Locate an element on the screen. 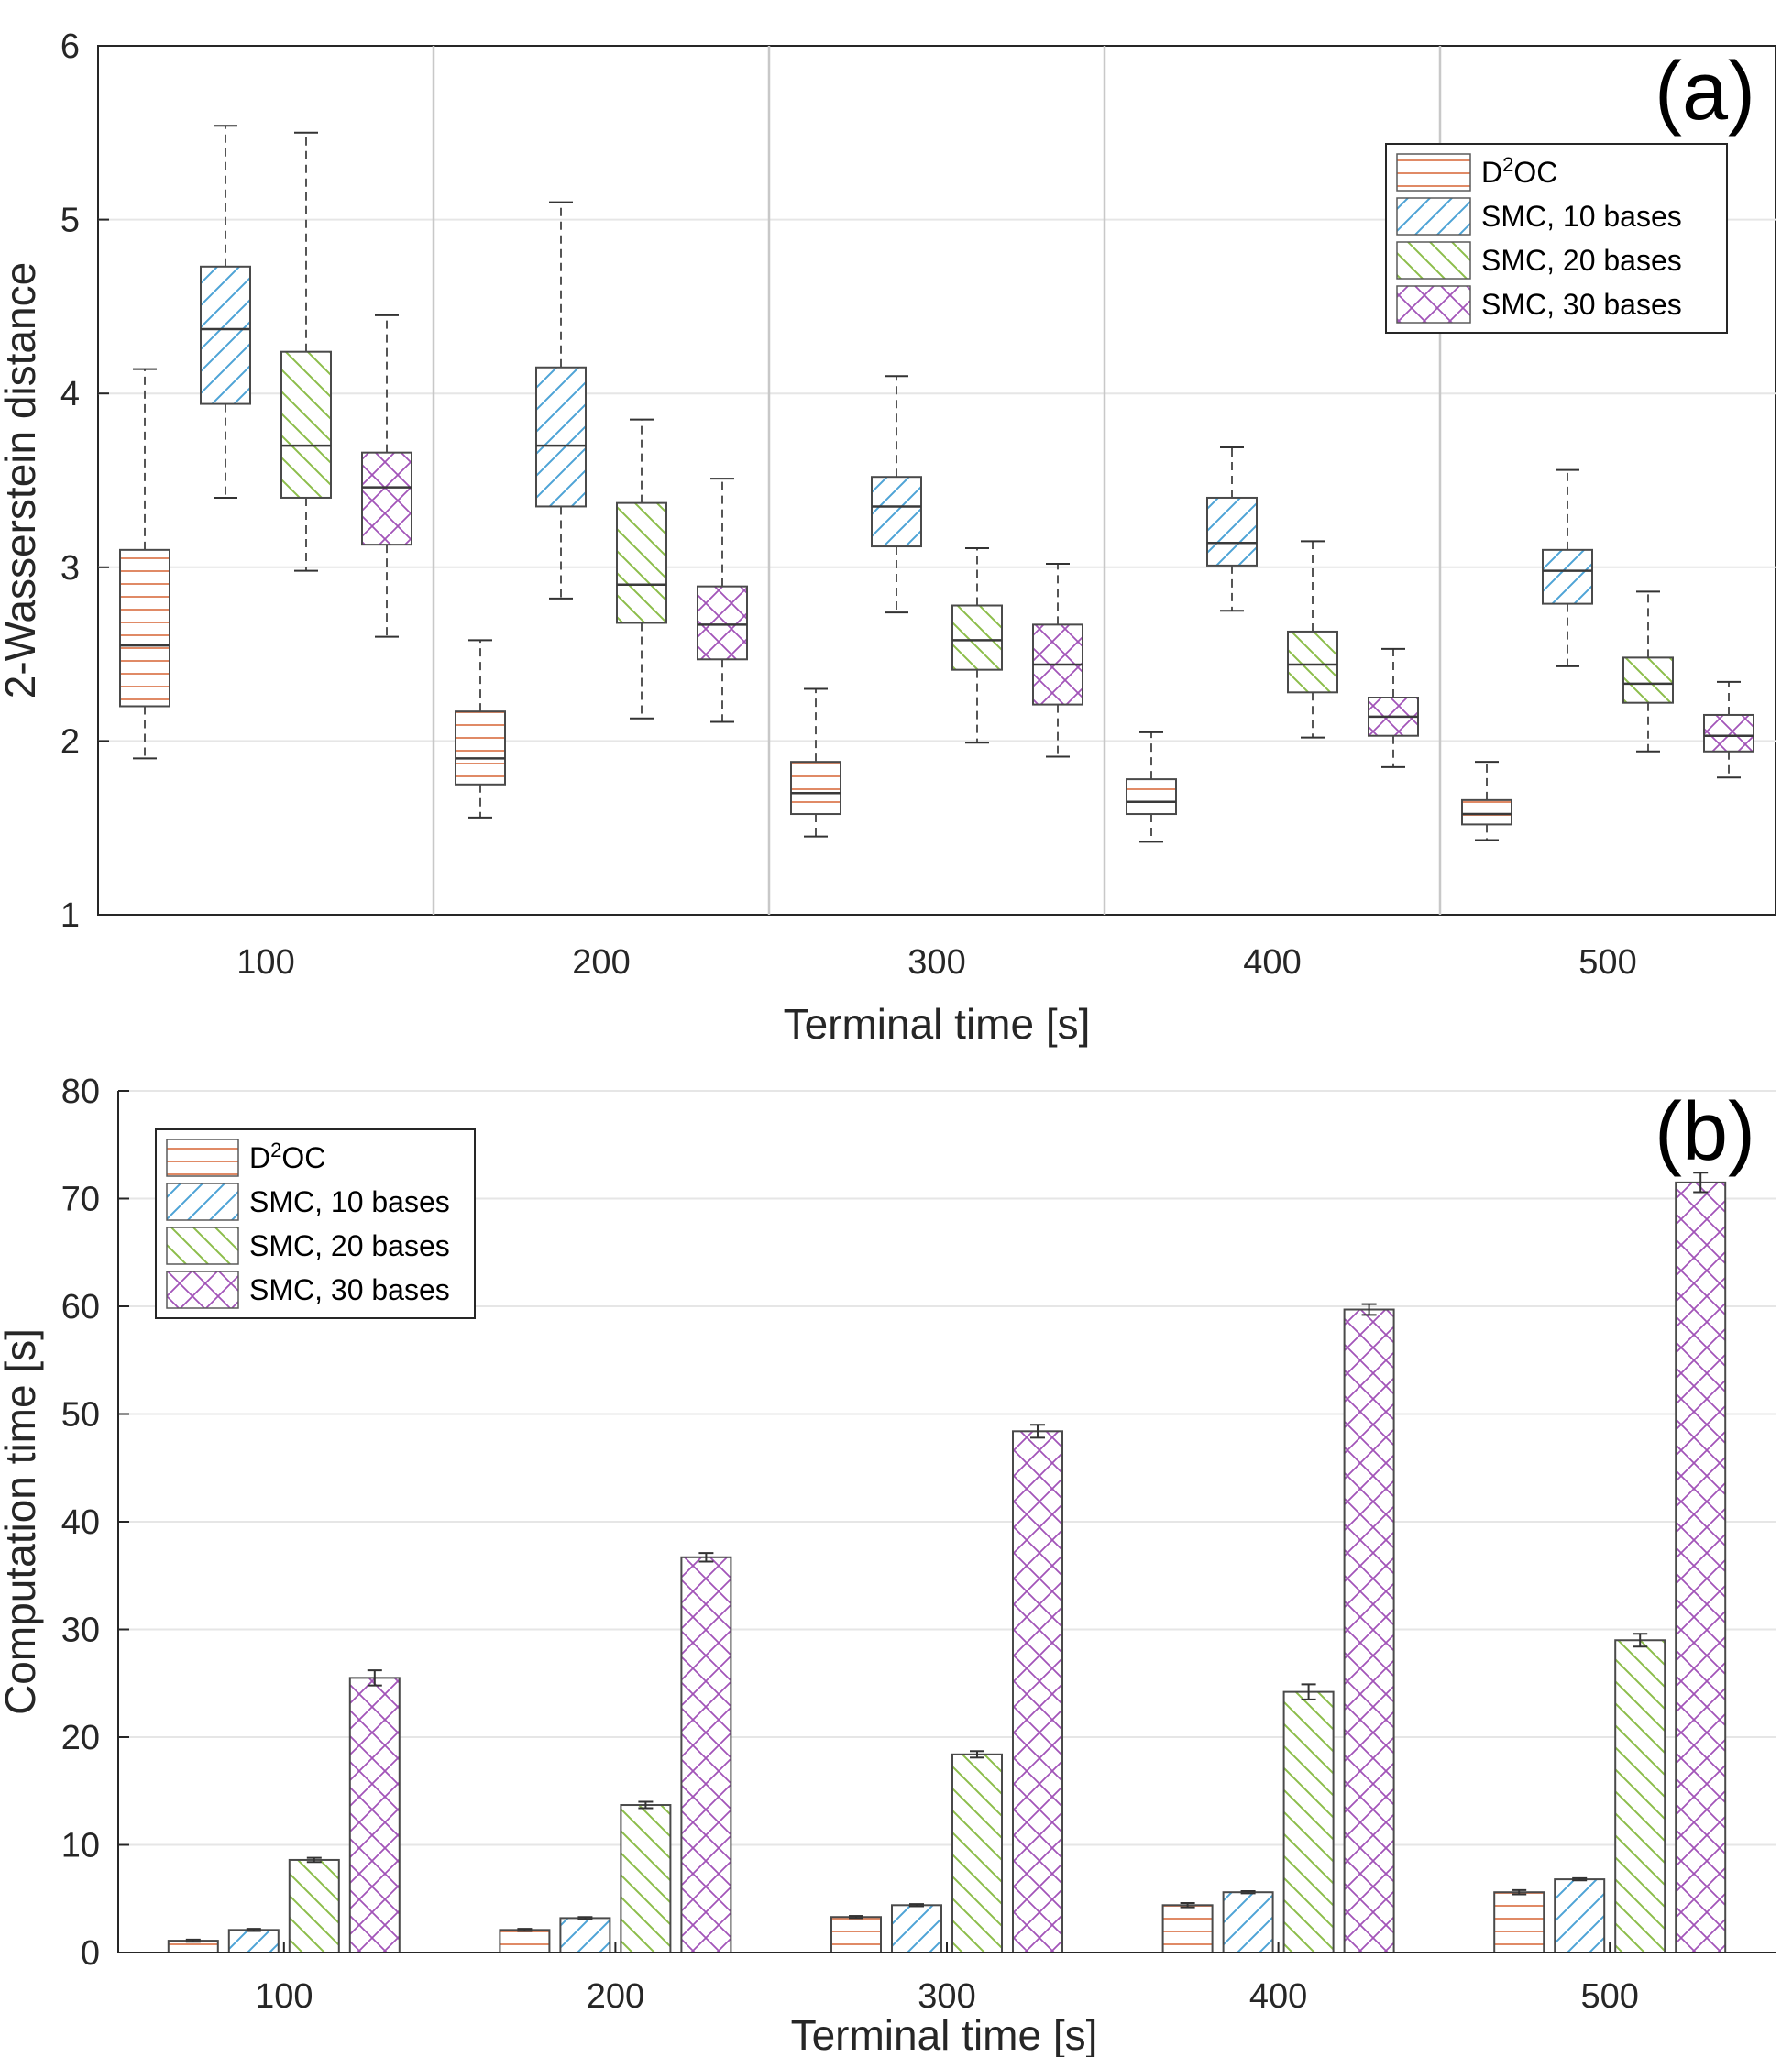 Image resolution: width=1792 pixels, height=2057 pixels. y-tick-label: 70 is located at coordinates (80, 1200).